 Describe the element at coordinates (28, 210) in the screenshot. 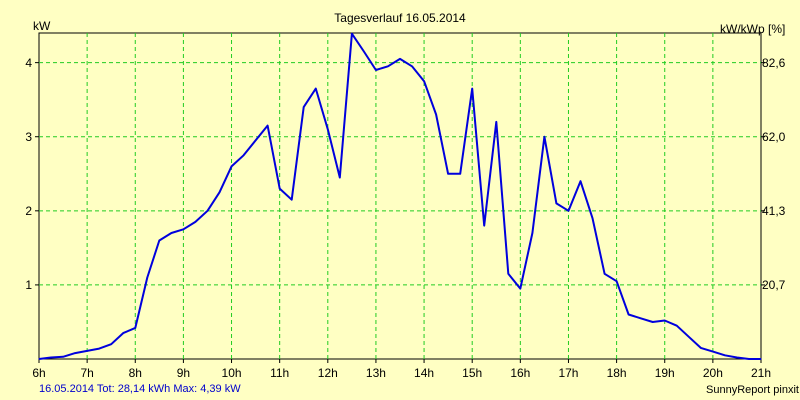

I see `y-tick-label-left: 2` at that location.